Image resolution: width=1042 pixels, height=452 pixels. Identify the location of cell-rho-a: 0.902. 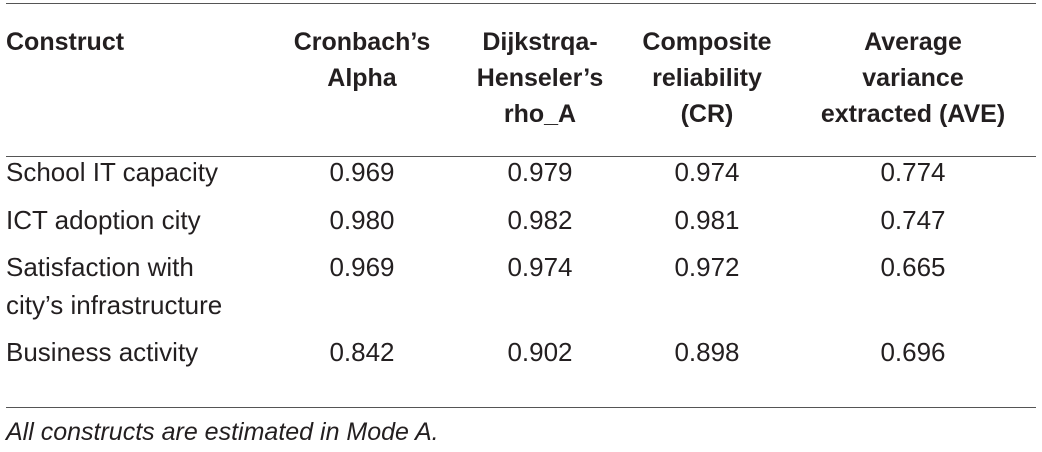
(540, 352).